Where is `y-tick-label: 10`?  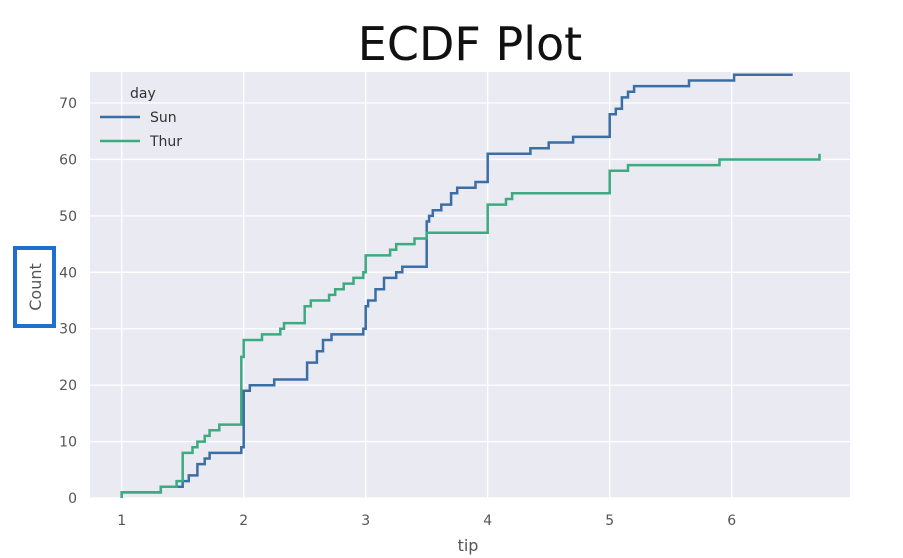
y-tick-label: 10 is located at coordinates (68, 443).